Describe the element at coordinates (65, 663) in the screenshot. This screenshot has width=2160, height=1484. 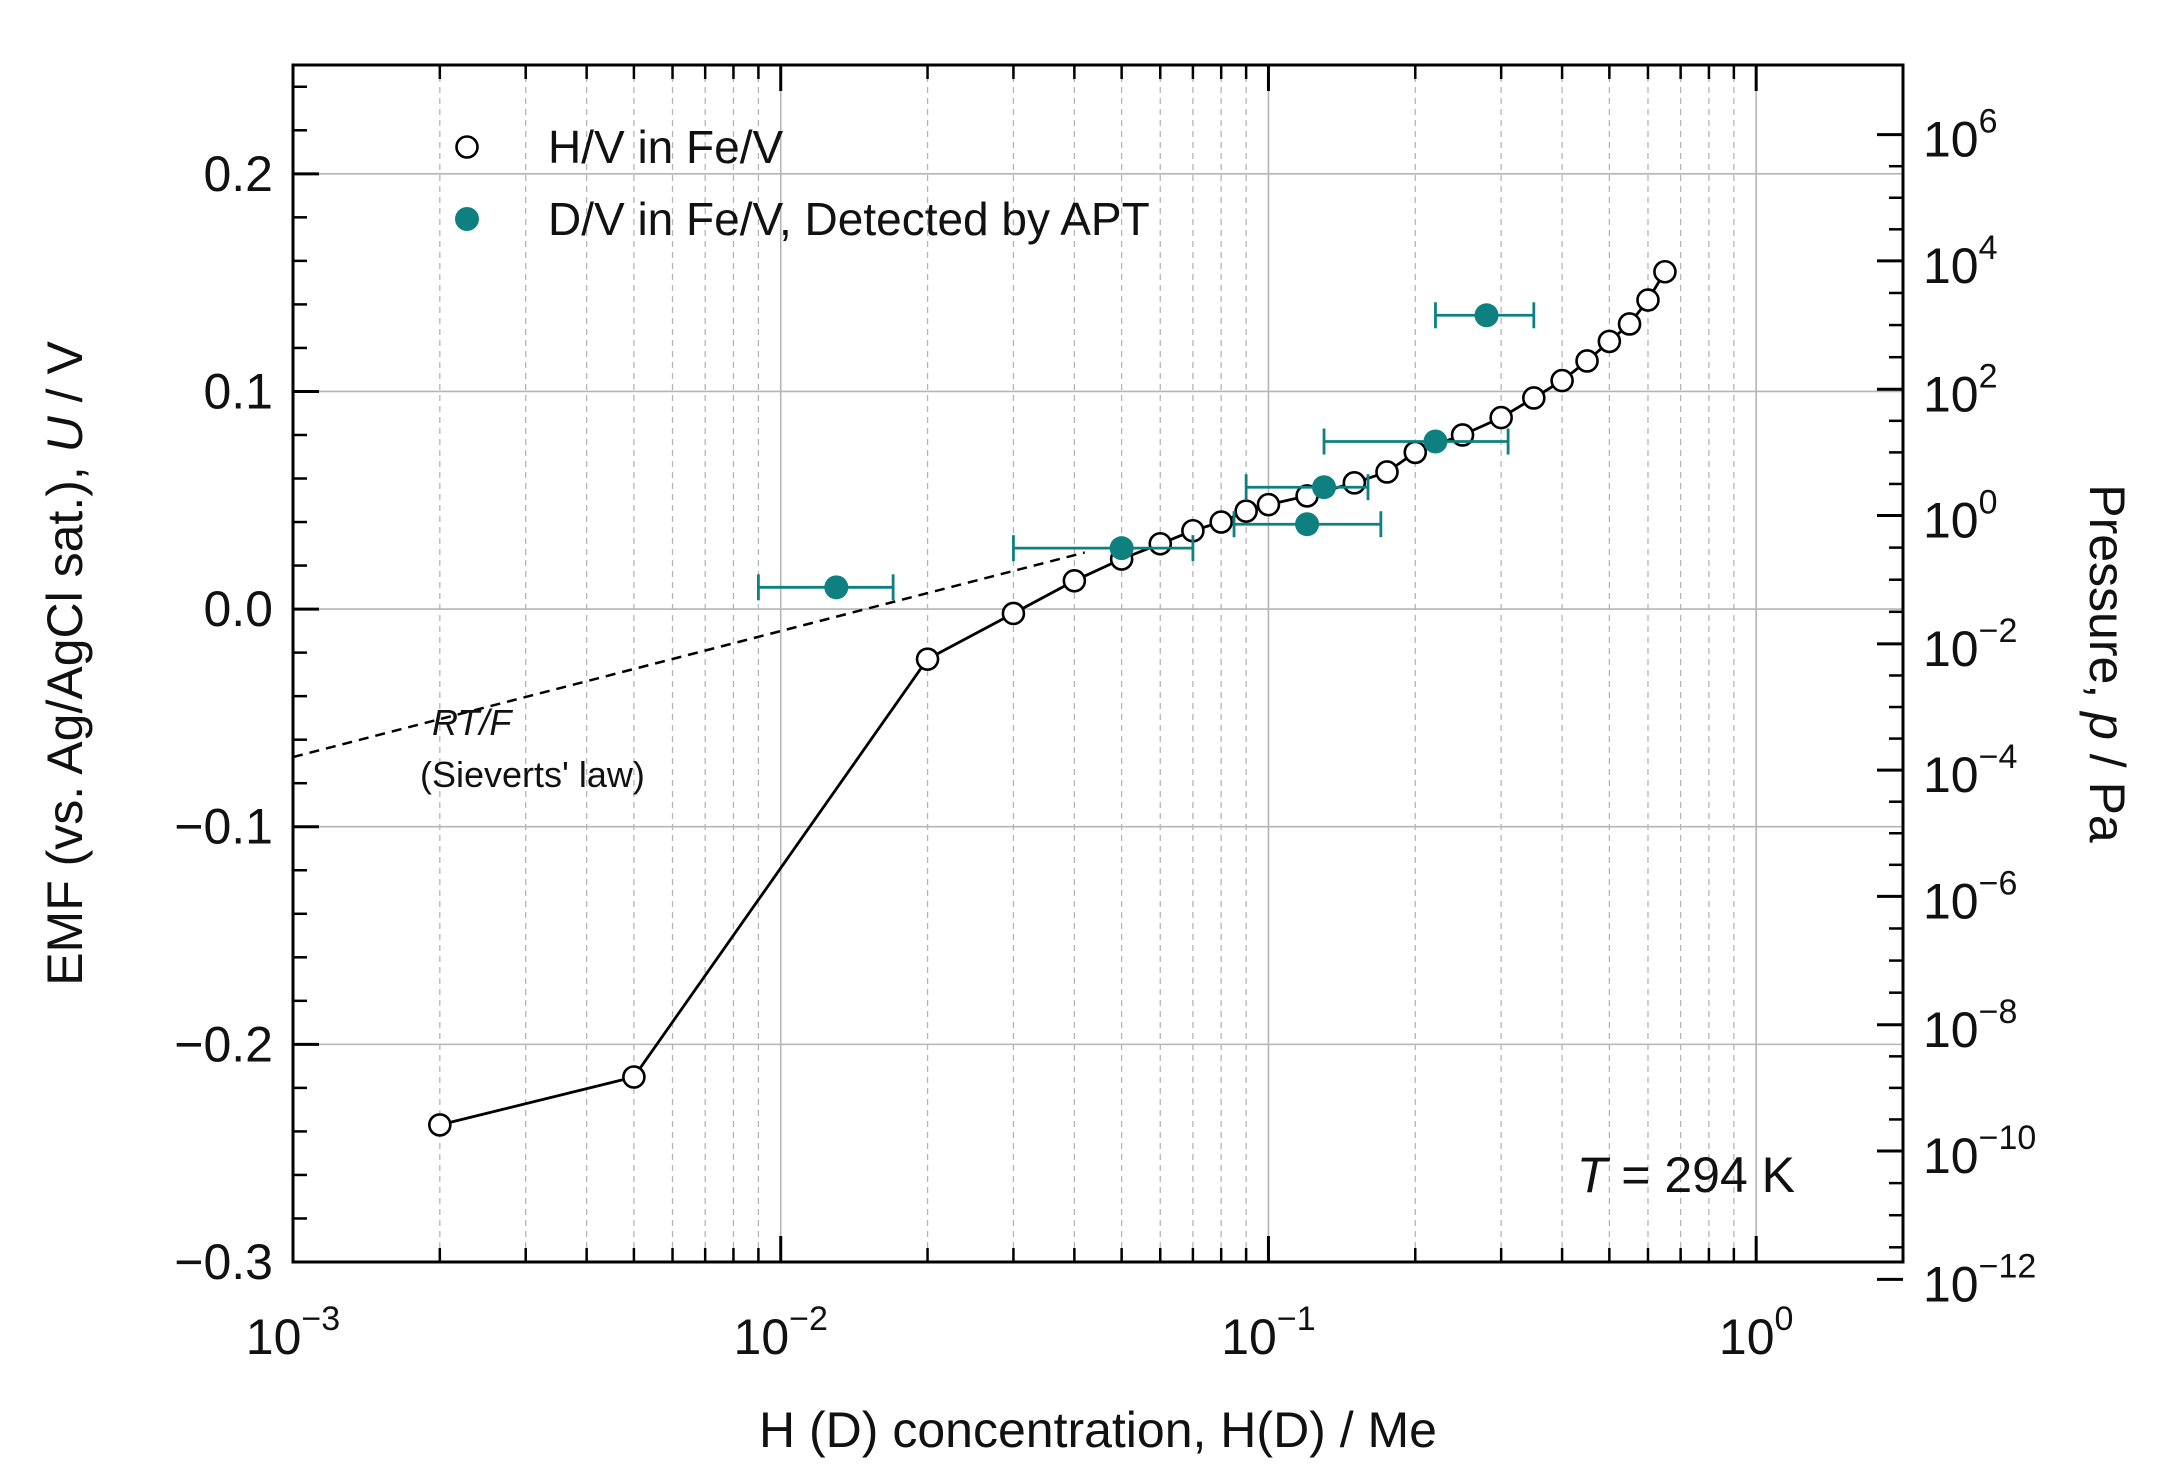
I see `left-axis-label: EMF (vs. Ag/AgCl sat.), U / V` at that location.